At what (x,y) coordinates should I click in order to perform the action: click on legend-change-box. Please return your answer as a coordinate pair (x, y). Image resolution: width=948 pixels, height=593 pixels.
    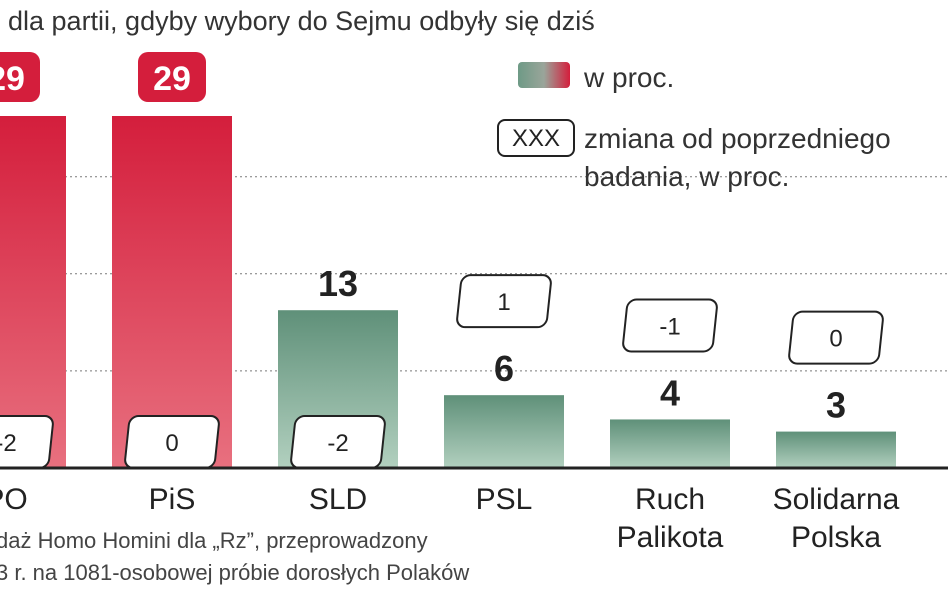
    Looking at the image, I should click on (536, 138).